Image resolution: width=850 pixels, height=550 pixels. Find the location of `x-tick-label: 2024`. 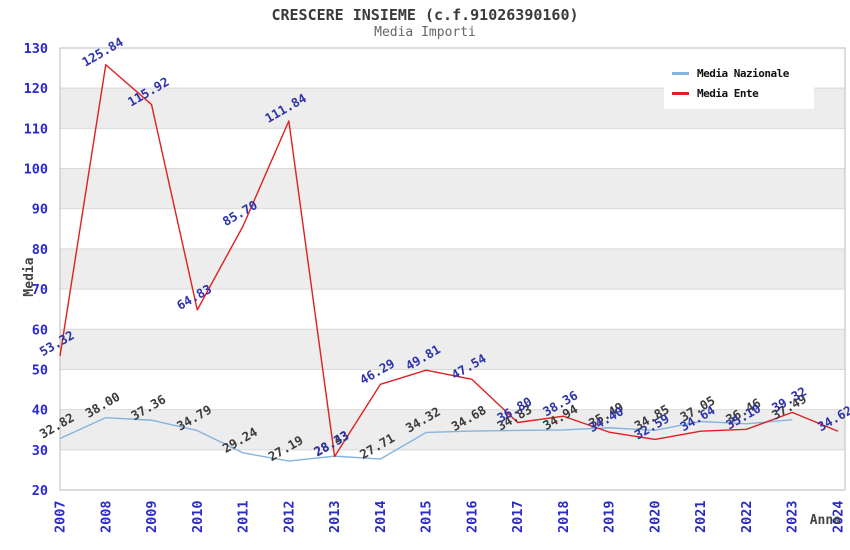

x-tick-label: 2024 is located at coordinates (839, 516).